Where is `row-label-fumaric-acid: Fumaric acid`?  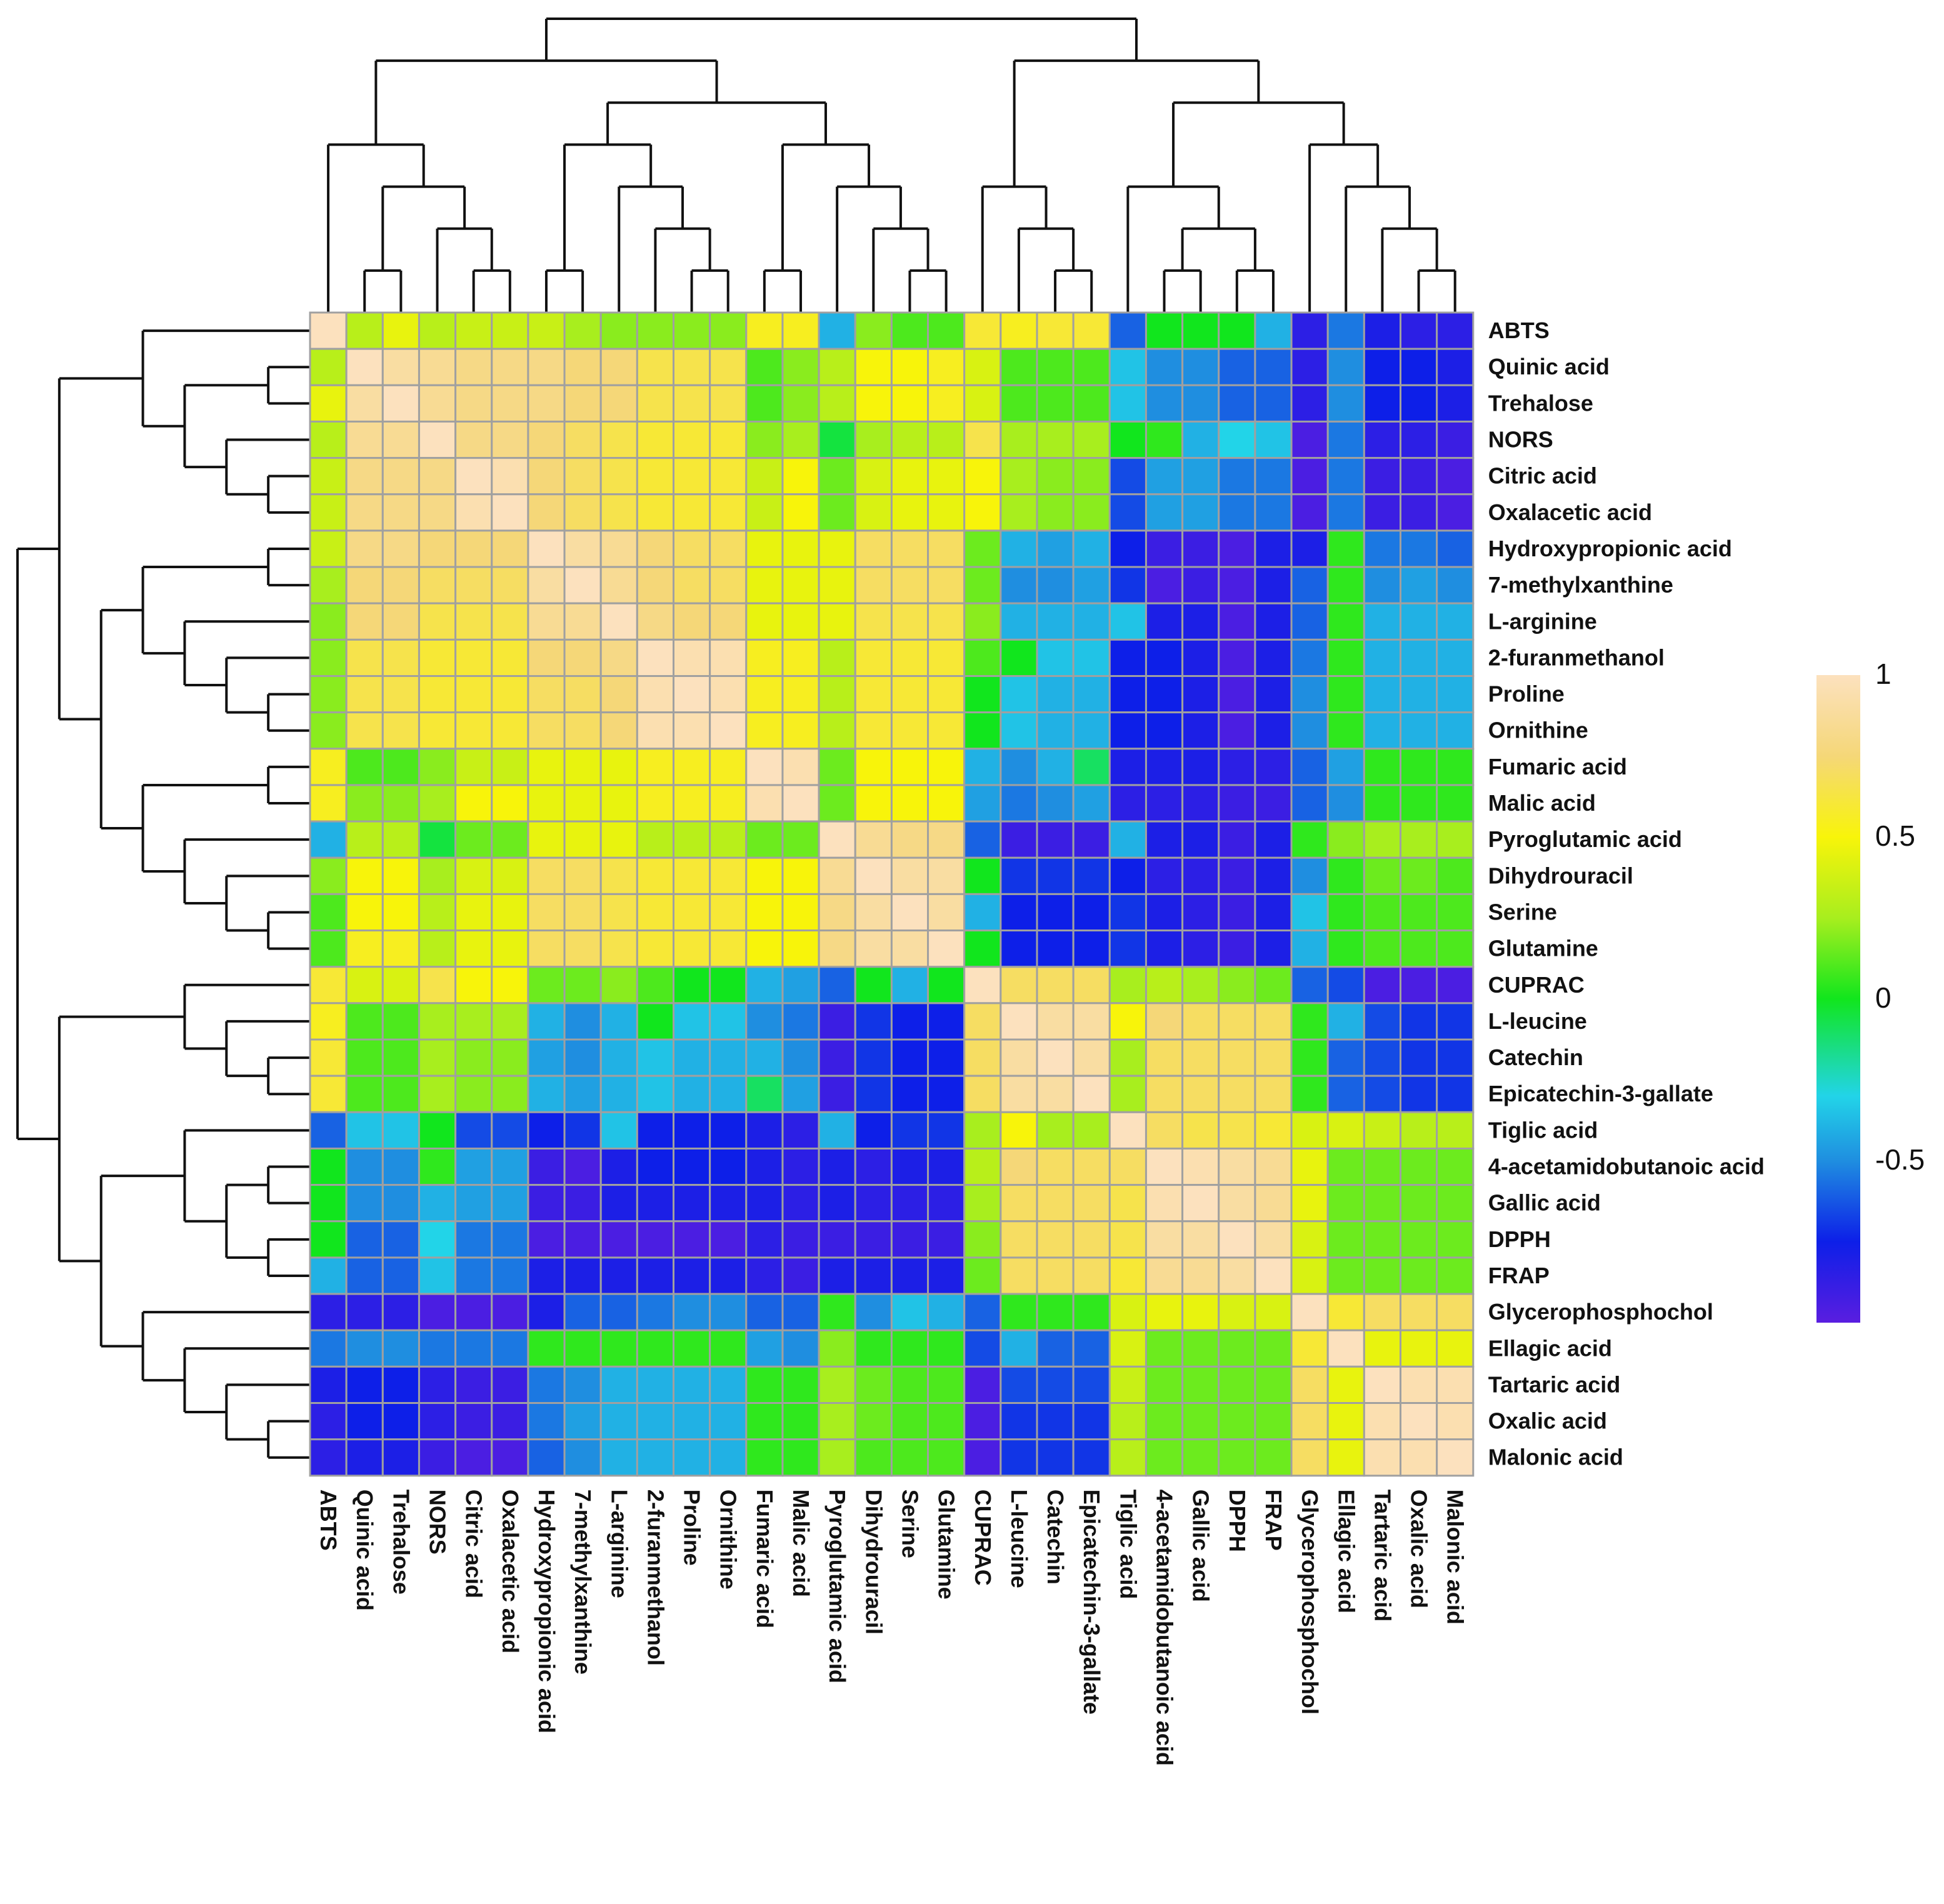
row-label-fumaric-acid: Fumaric acid is located at coordinates (1558, 767).